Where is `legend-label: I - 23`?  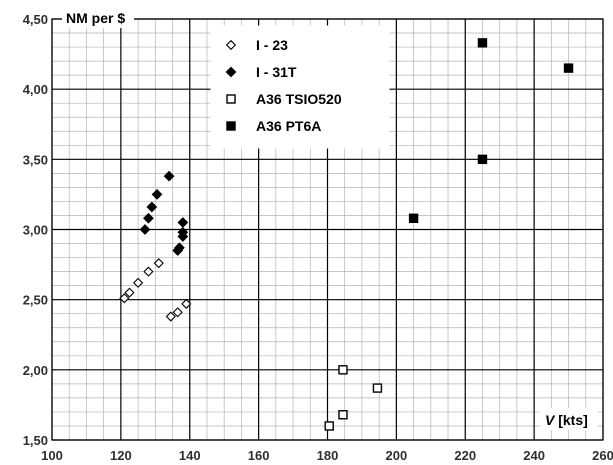
legend-label: I - 23 is located at coordinates (272, 45).